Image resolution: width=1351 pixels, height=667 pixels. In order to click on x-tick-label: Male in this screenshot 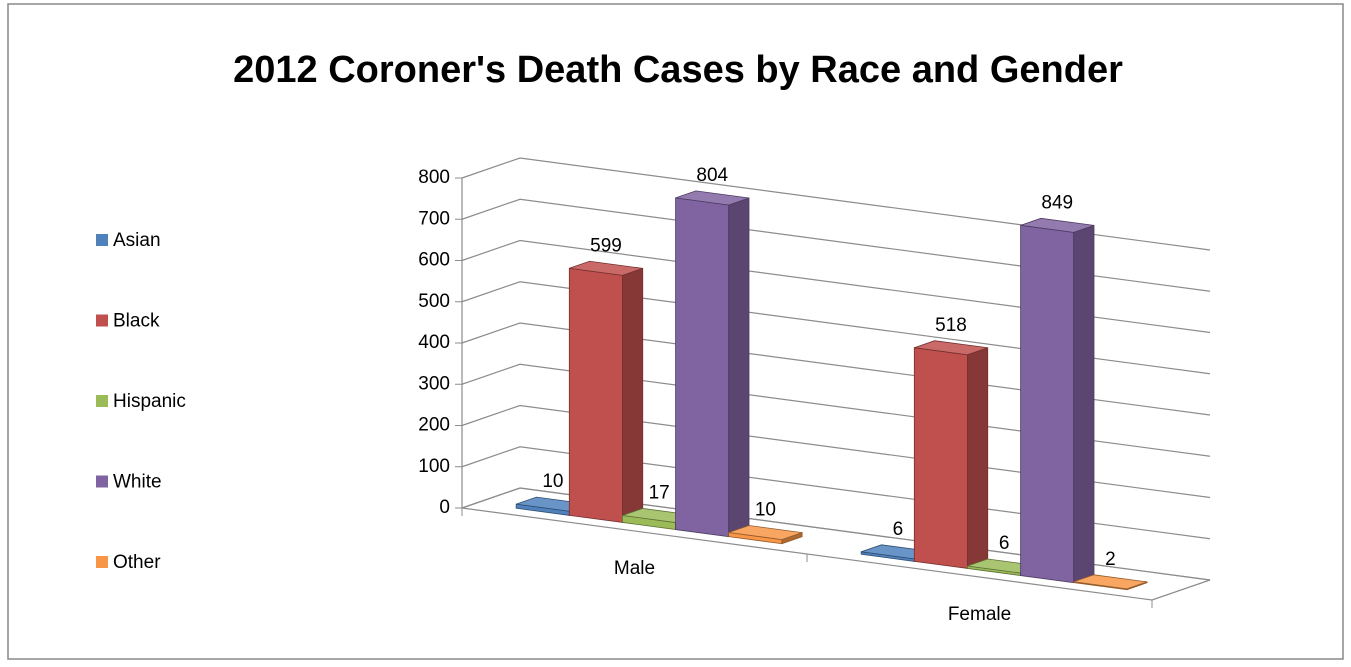, I will do `click(634, 568)`.